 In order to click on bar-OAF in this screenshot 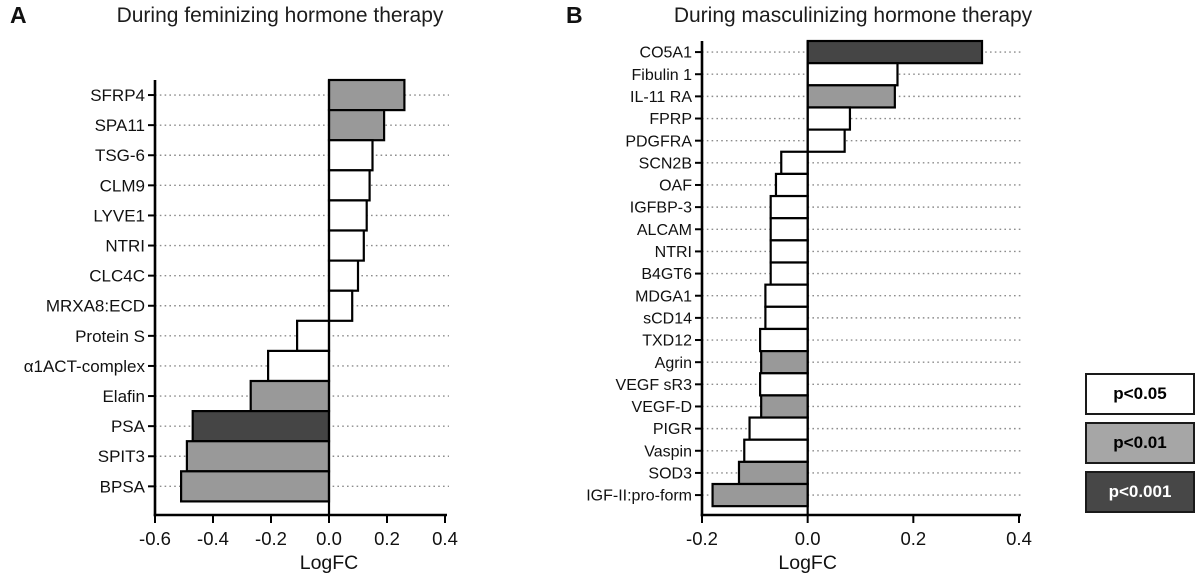, I will do `click(791, 185)`.